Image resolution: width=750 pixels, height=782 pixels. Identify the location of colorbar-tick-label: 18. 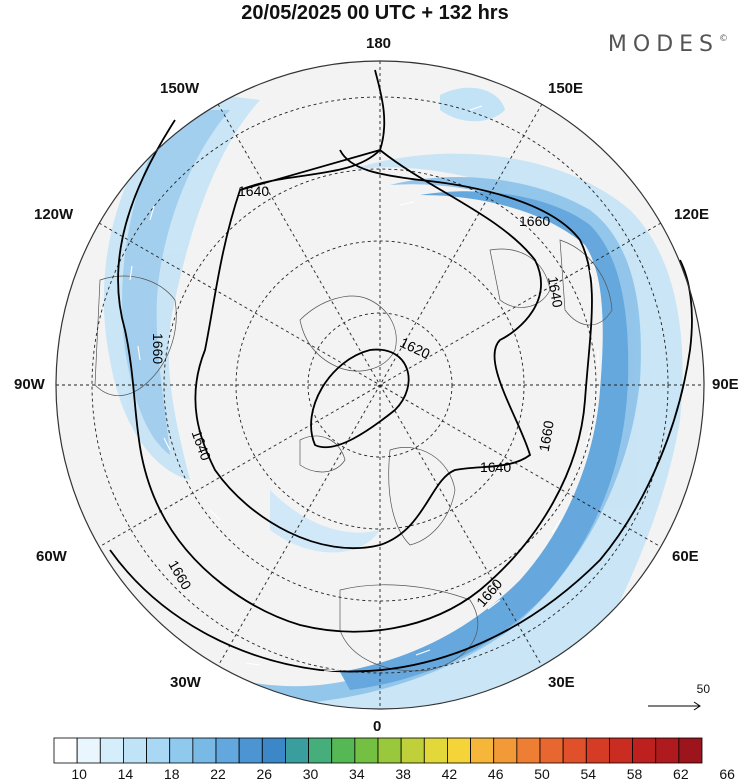
(171, 774).